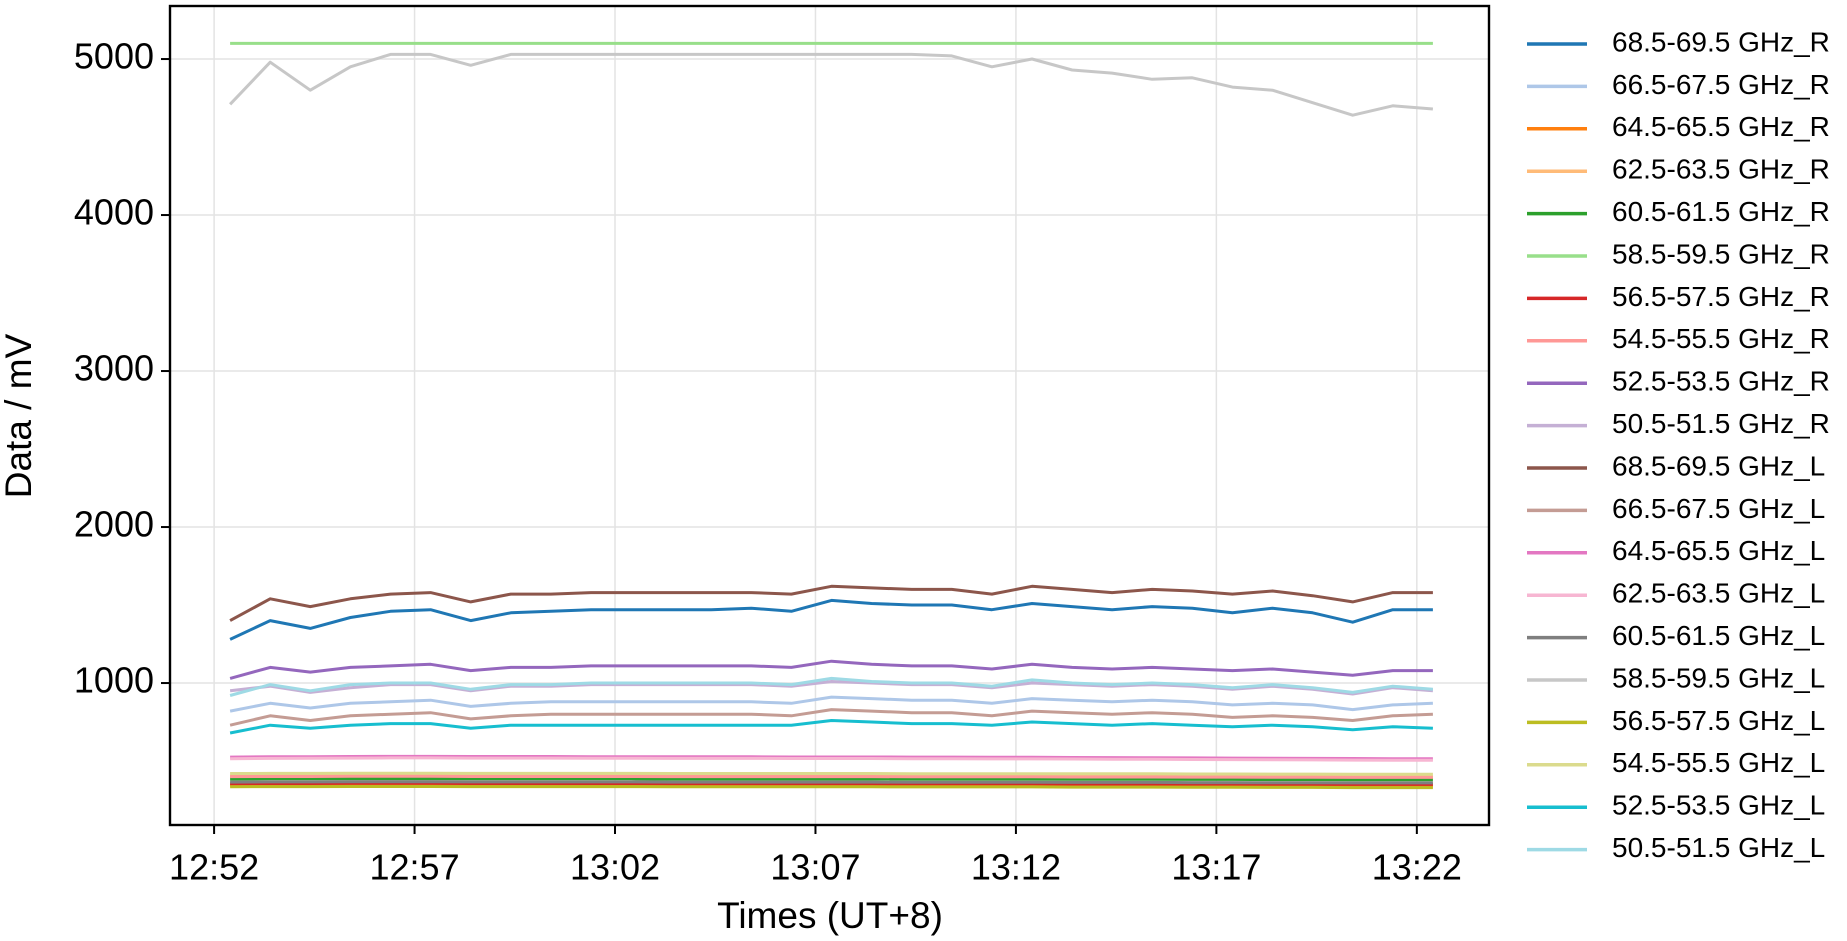 This screenshot has height=941, width=1847. What do you see at coordinates (1216, 867) in the screenshot?
I see `x-tick-label: 13:17` at bounding box center [1216, 867].